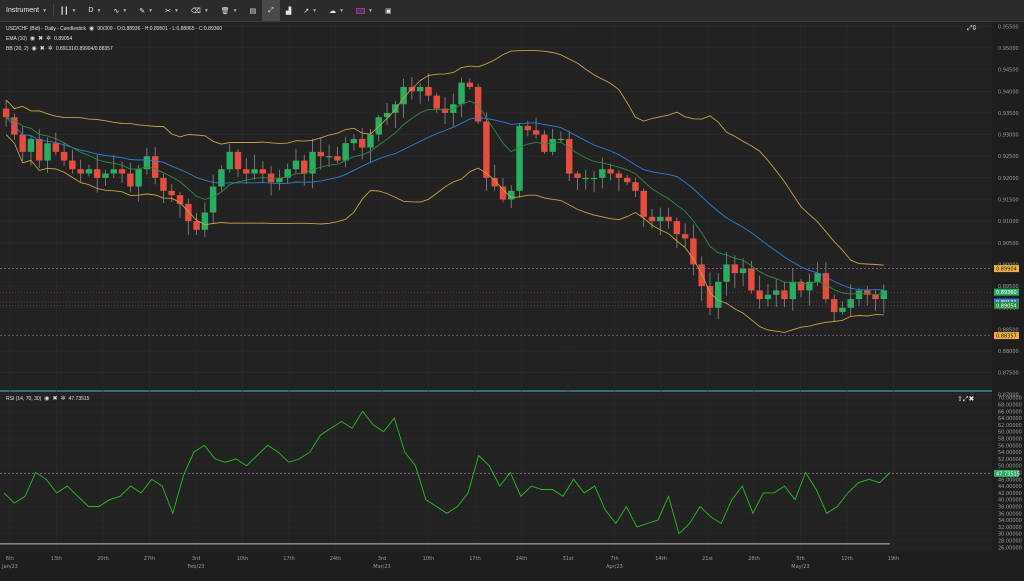 The height and width of the screenshot is (581, 1024). I want to click on settings-button: ☁ ▼, so click(336, 10).